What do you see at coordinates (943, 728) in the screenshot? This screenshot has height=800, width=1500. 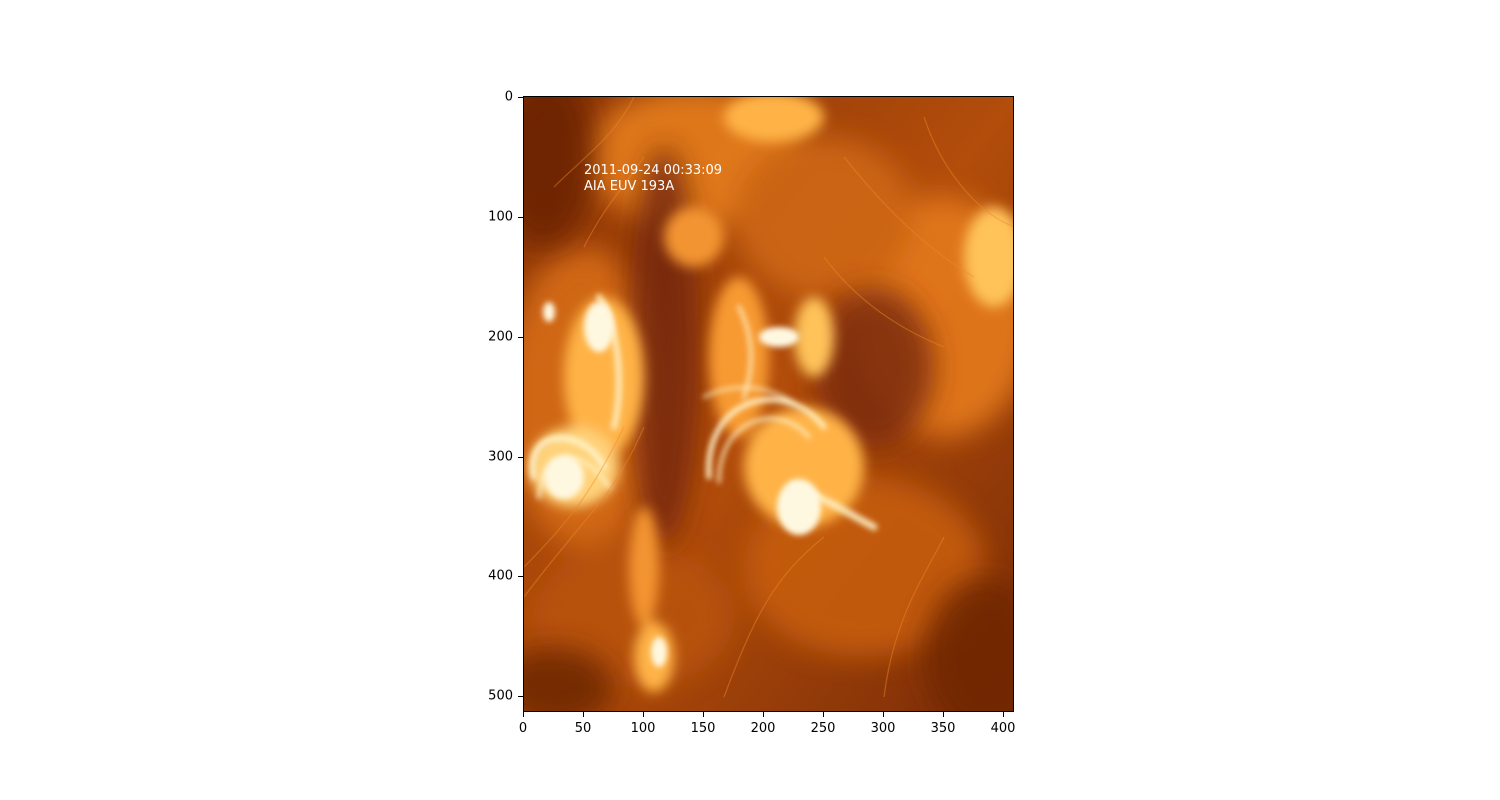 I see `x-tick-label: 350` at bounding box center [943, 728].